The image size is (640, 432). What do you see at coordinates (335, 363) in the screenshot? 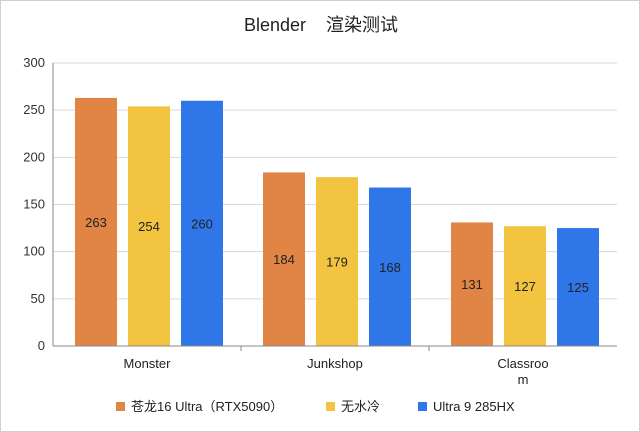
I see `x-category-label: Junkshop` at bounding box center [335, 363].